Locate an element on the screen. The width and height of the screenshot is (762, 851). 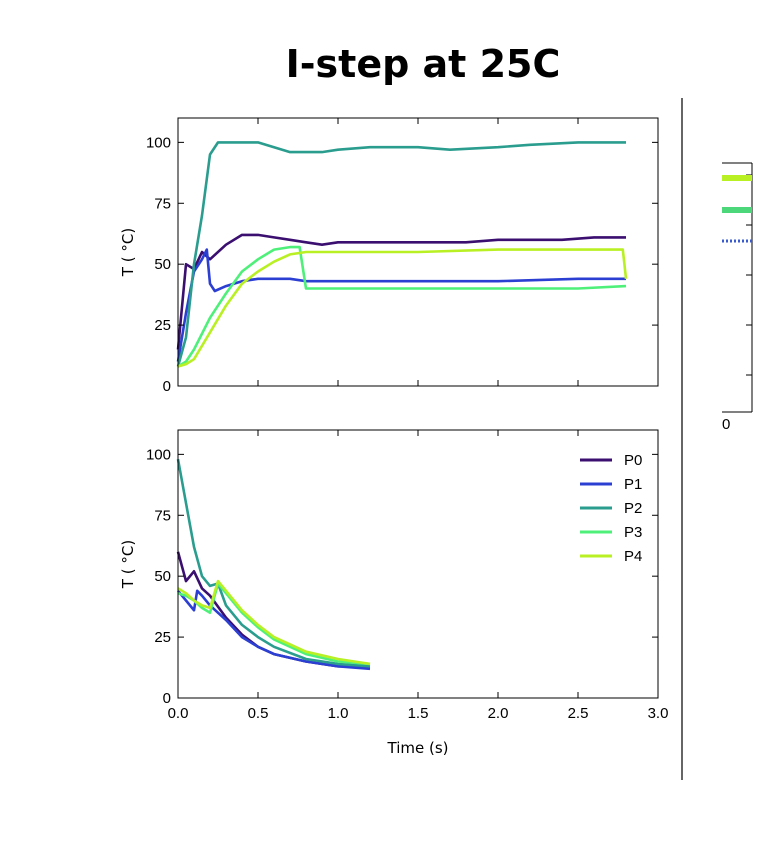
x-tick-label: 2.0 is located at coordinates (498, 713).